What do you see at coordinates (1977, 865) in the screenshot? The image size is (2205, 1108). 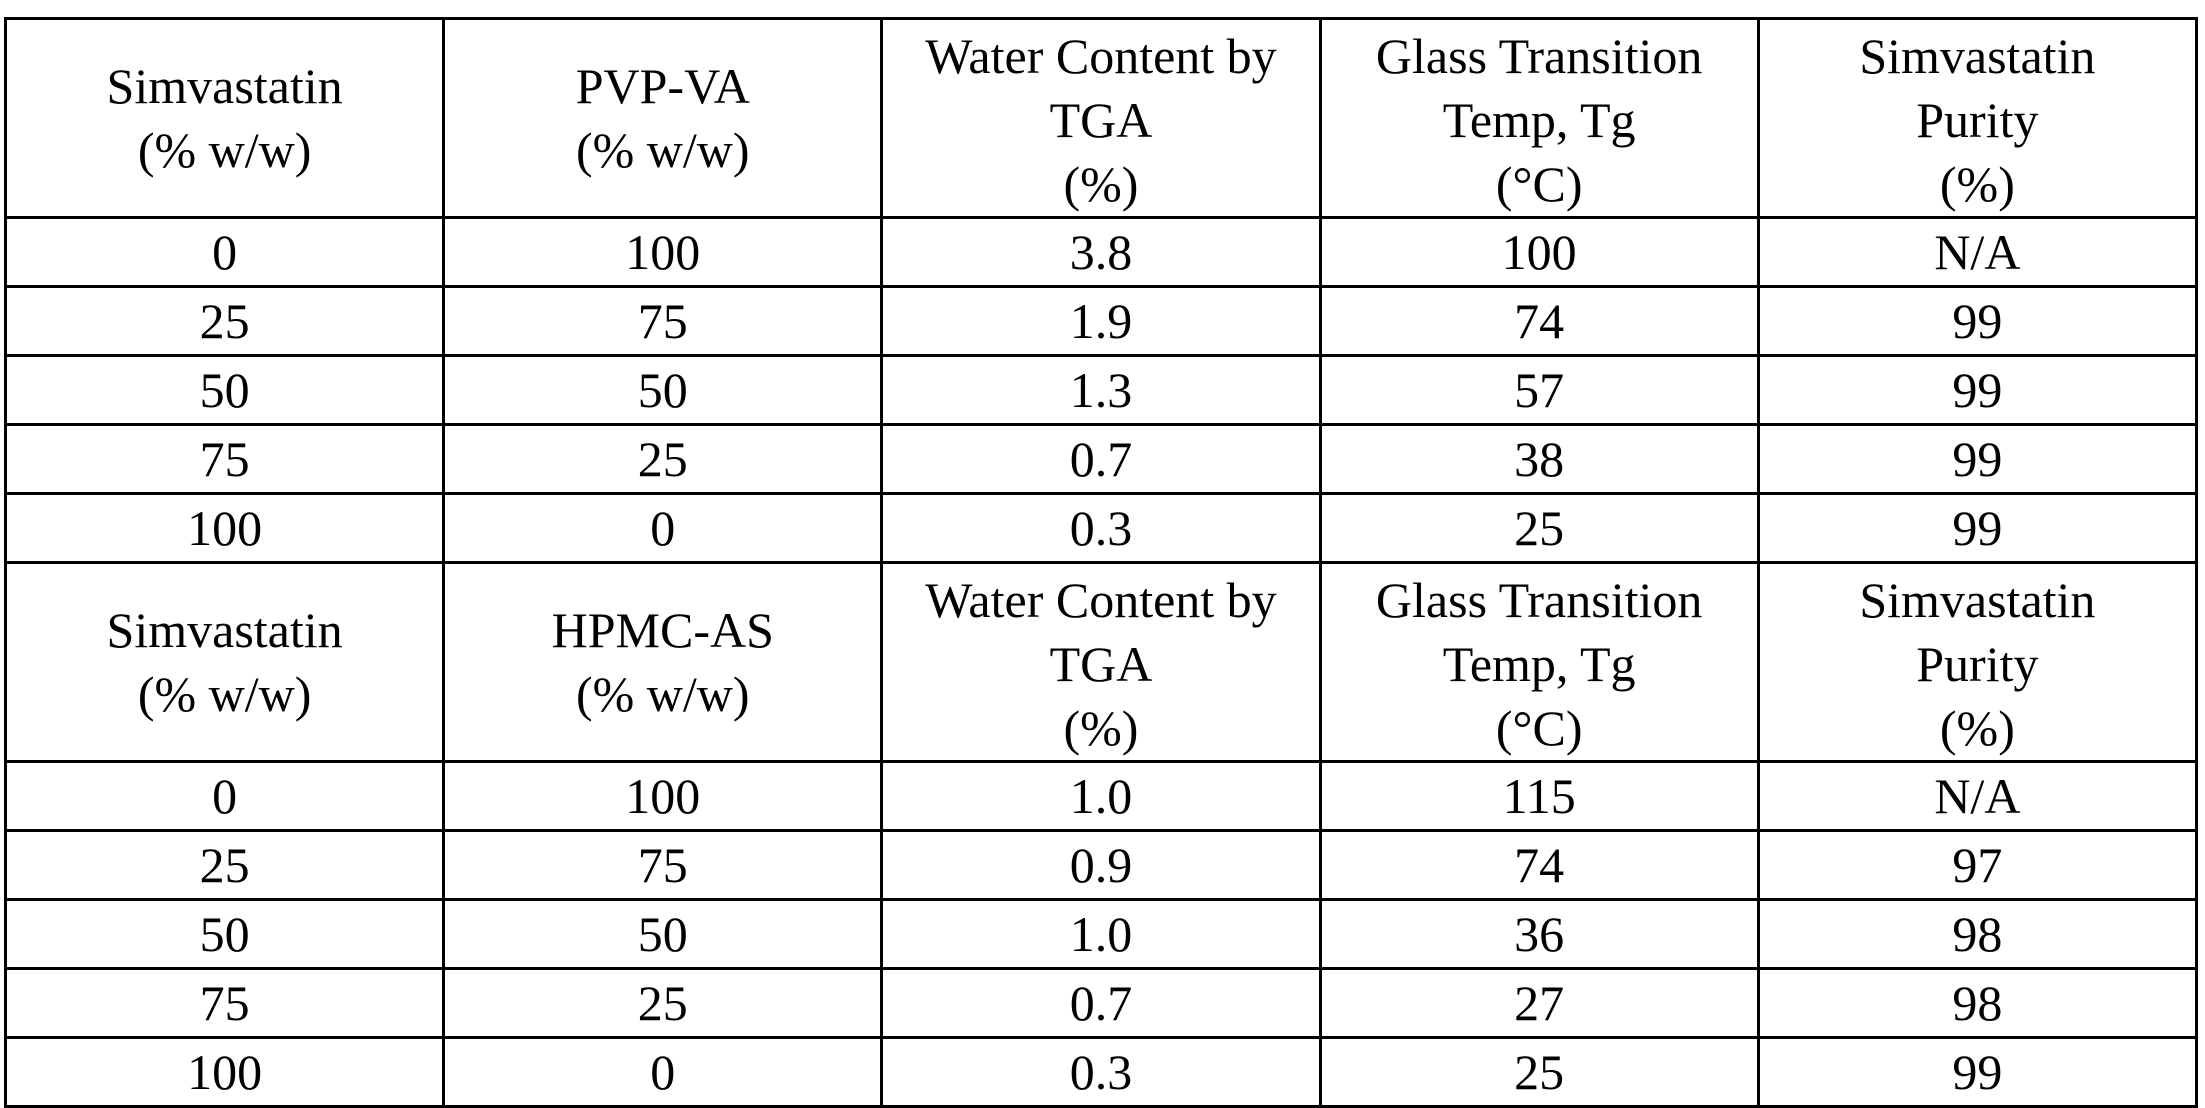 I see `cell-purity: 97` at bounding box center [1977, 865].